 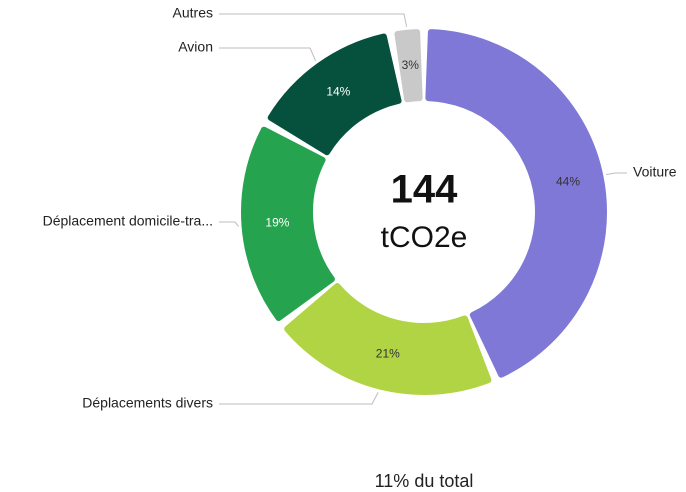 What do you see at coordinates (655, 172) in the screenshot?
I see `category-label: Voiture` at bounding box center [655, 172].